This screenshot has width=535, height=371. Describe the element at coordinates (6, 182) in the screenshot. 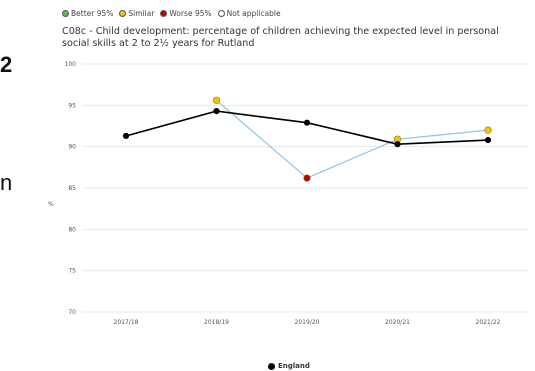

I see `clipped-text-fragment: n` at that location.